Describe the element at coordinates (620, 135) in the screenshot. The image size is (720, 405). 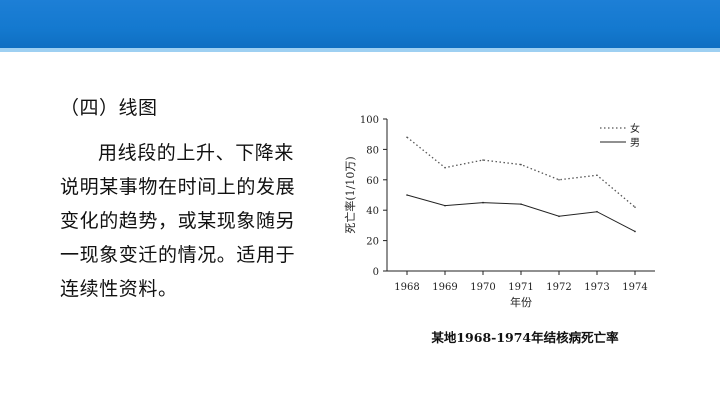
I see `chart-legend: 女男` at that location.